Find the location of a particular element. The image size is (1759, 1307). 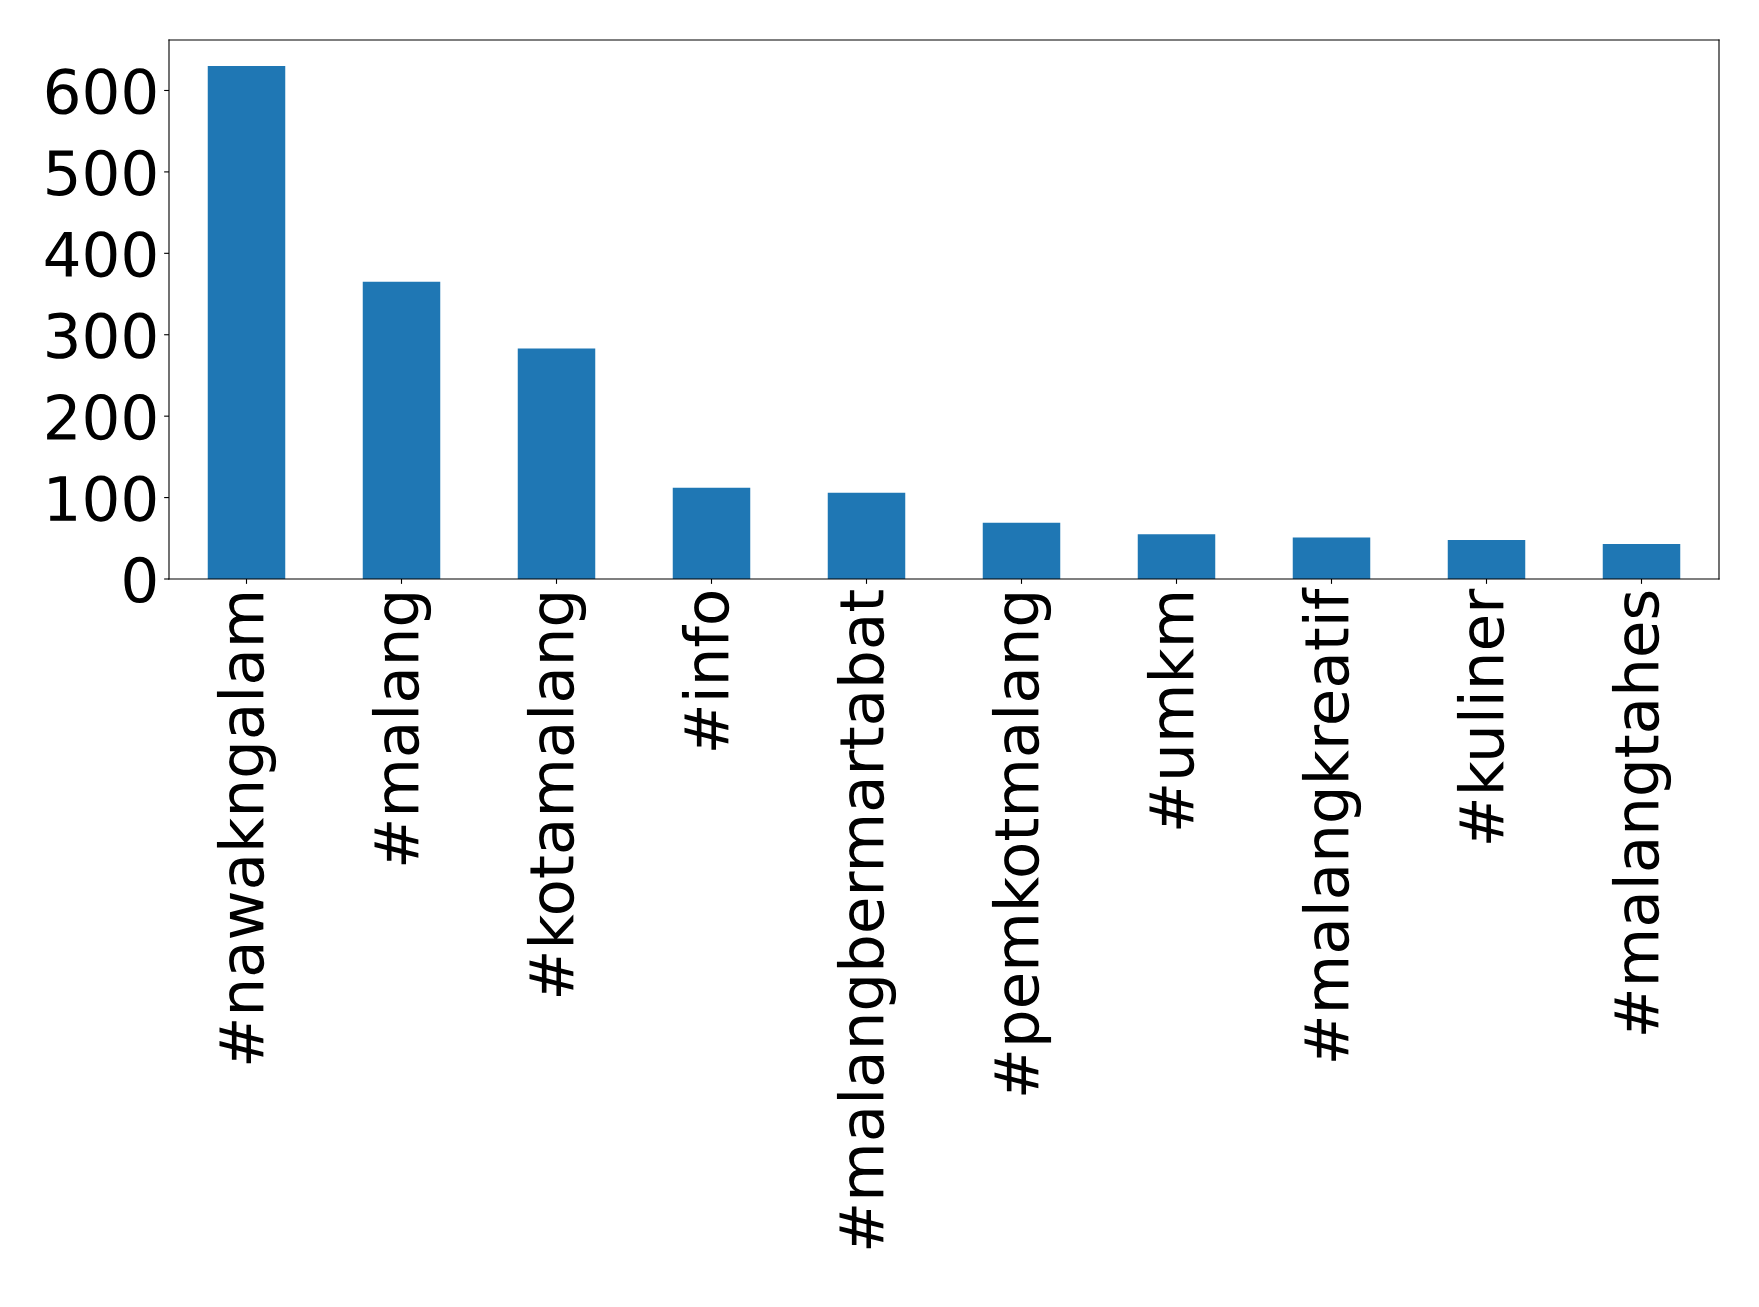

x-tick-label: #info is located at coordinates (705, 671).